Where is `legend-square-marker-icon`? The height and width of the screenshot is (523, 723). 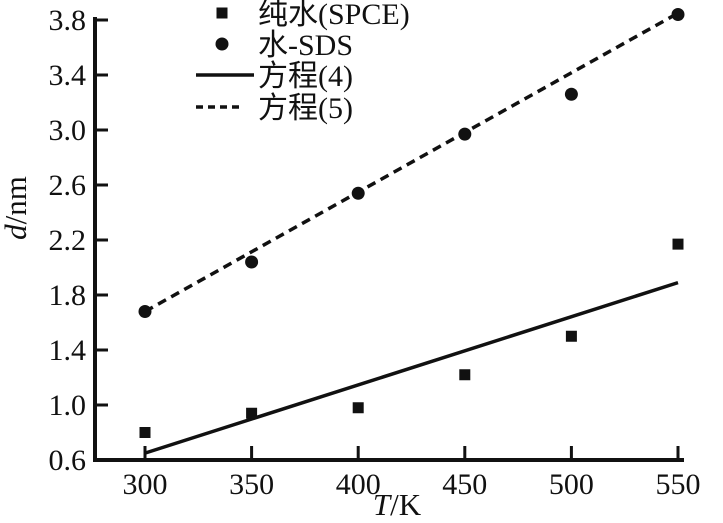
legend-square-marker-icon is located at coordinates (222, 13).